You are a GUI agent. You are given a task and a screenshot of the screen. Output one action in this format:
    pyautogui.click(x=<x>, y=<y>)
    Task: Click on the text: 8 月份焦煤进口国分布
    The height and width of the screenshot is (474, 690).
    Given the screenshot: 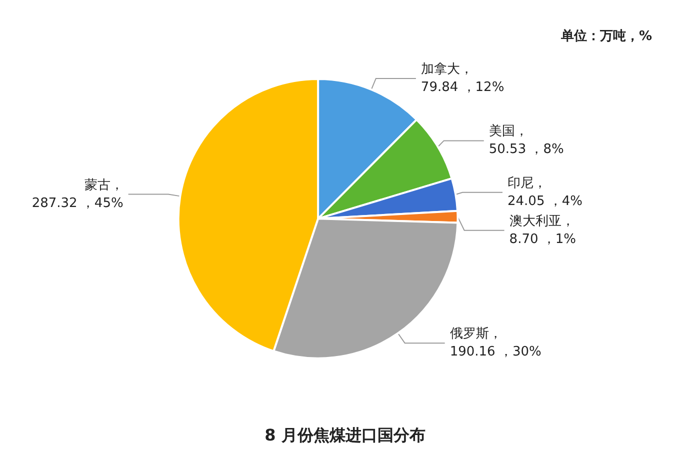 What is the action you would take?
    pyautogui.click(x=345, y=435)
    